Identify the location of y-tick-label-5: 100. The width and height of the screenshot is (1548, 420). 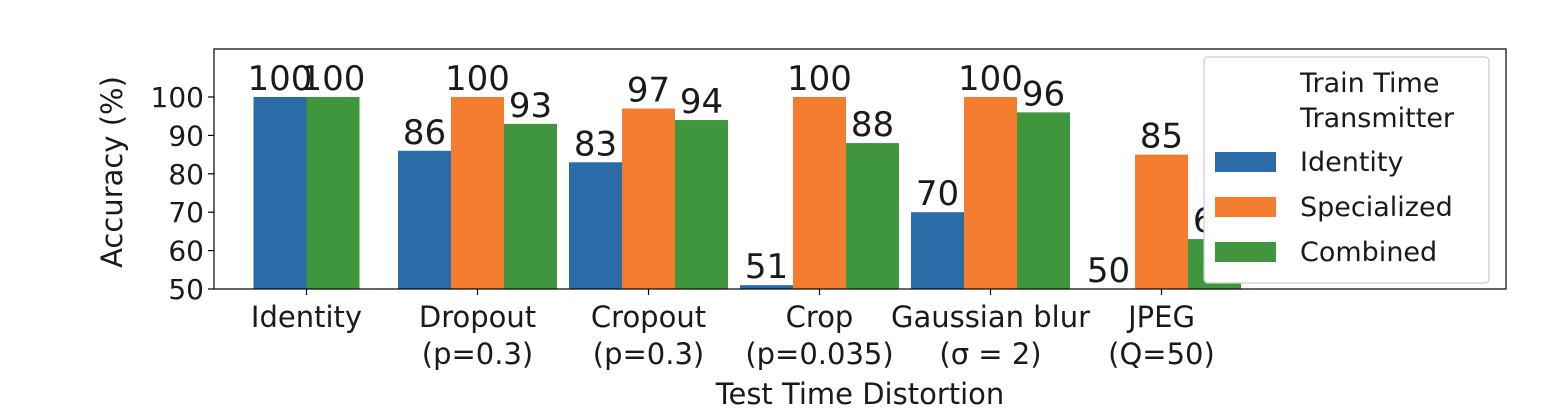
(177, 97).